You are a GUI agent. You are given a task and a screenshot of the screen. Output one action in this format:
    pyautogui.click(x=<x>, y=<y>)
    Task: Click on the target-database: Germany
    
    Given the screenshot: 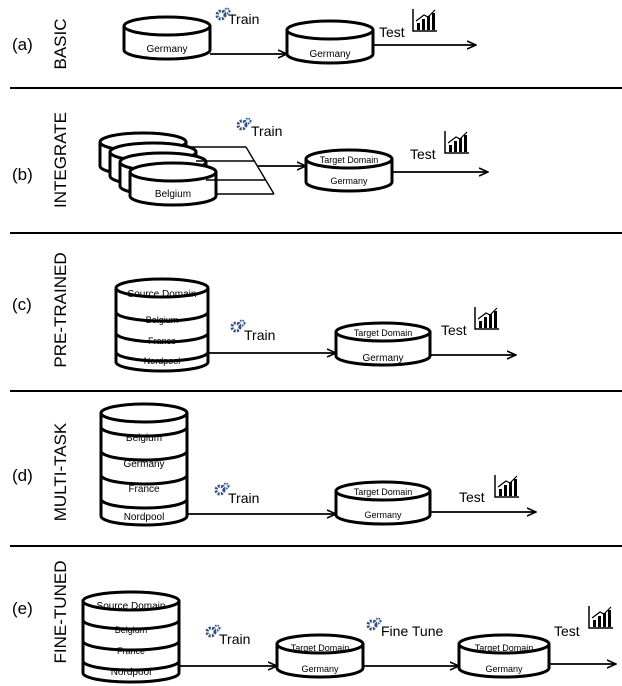 What is the action you would take?
    pyautogui.click(x=330, y=42)
    